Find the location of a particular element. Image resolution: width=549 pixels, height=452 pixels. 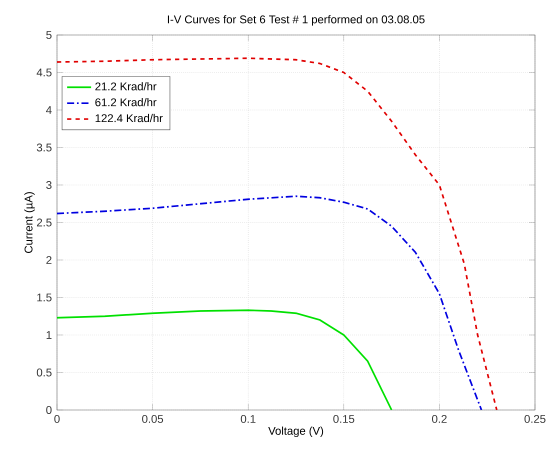

y-tick-label: 2 is located at coordinates (49, 260).